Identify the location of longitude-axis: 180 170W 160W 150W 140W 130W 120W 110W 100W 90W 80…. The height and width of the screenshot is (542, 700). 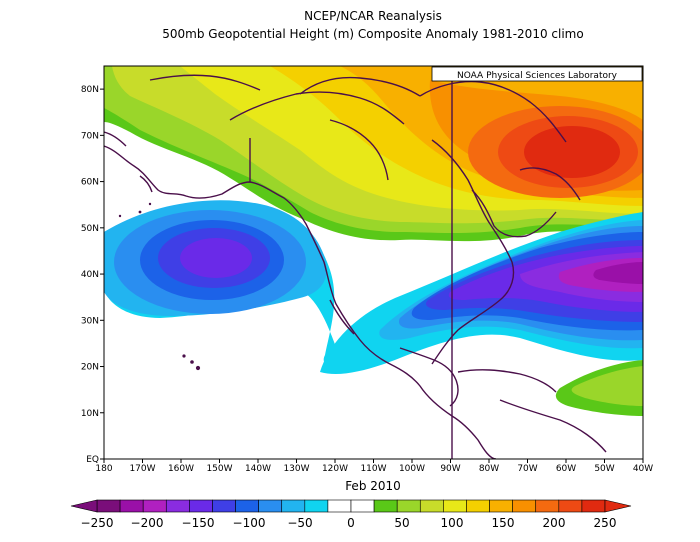
(374, 466).